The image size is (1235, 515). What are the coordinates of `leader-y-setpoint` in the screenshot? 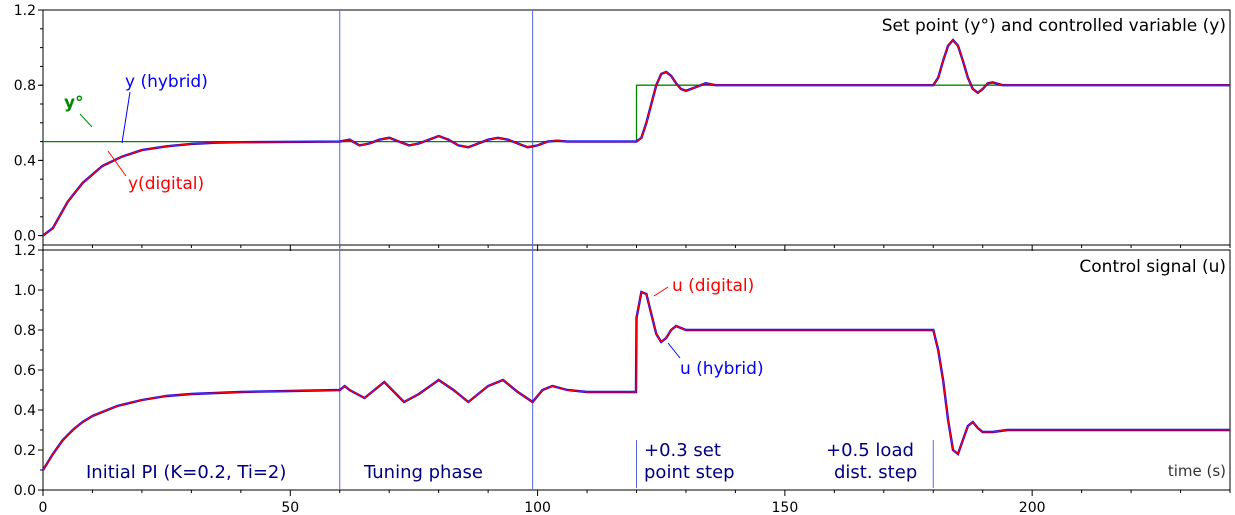 It's located at (86, 120).